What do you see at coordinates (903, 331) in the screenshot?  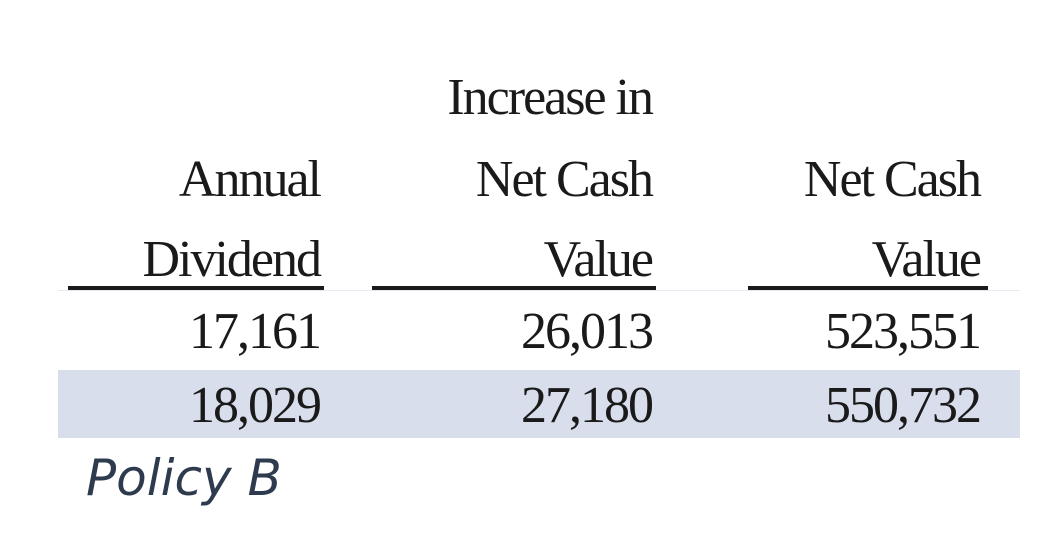 I see `table-cell-net-cash-row1: 523,551` at bounding box center [903, 331].